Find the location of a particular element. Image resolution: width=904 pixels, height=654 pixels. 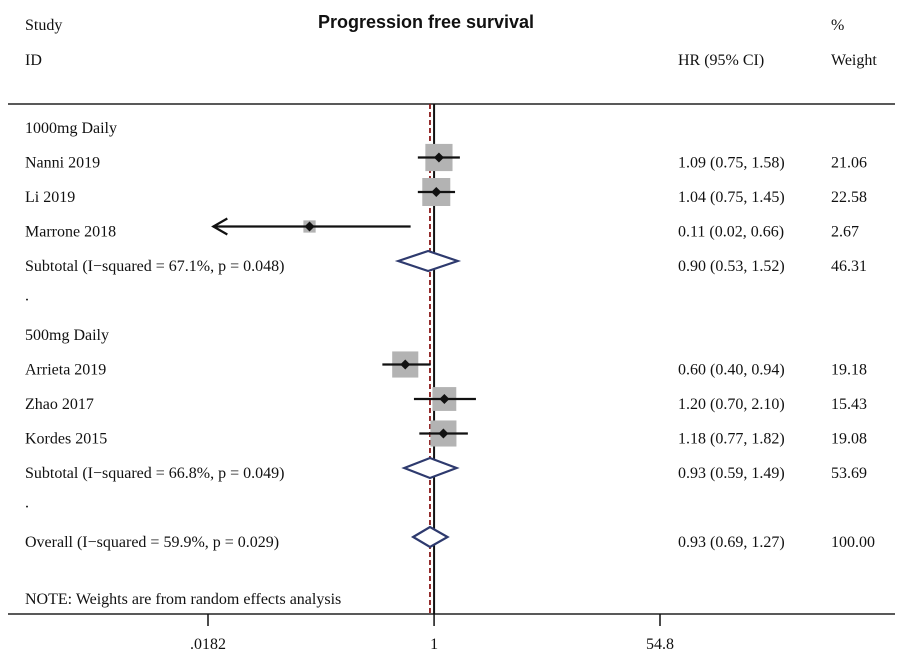

row-label: 1000mg Daily is located at coordinates (71, 128).